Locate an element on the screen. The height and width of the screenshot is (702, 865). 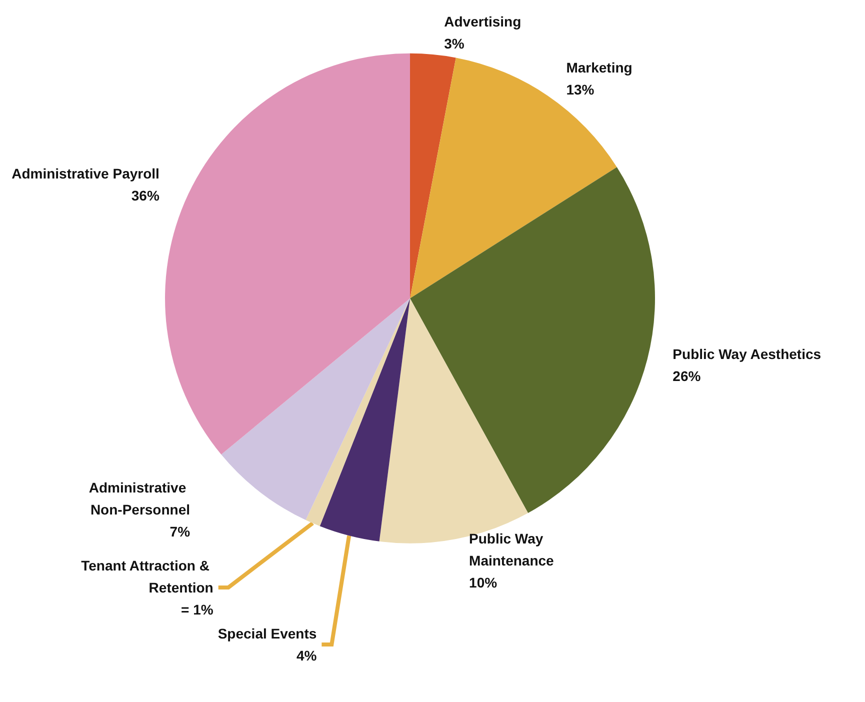
slice-label: Administrative Payroll is located at coordinates (86, 174).